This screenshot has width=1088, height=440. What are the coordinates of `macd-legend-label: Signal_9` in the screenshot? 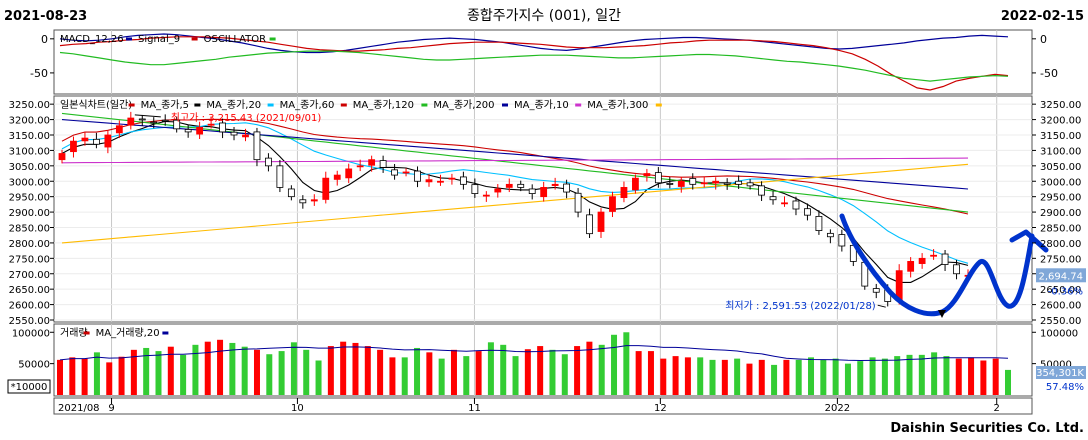 It's located at (159, 39).